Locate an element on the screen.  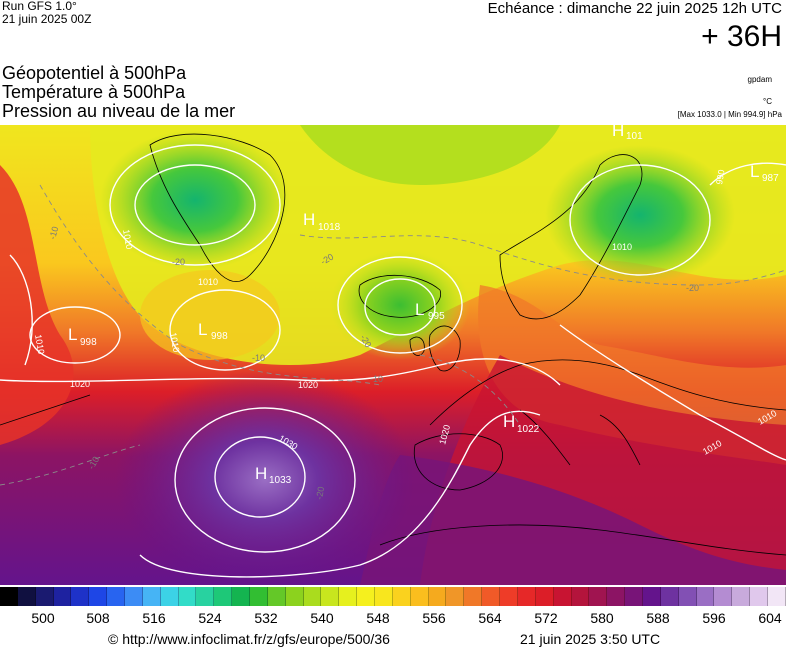
center-H-1033-value: 1033 is located at coordinates (280, 480).